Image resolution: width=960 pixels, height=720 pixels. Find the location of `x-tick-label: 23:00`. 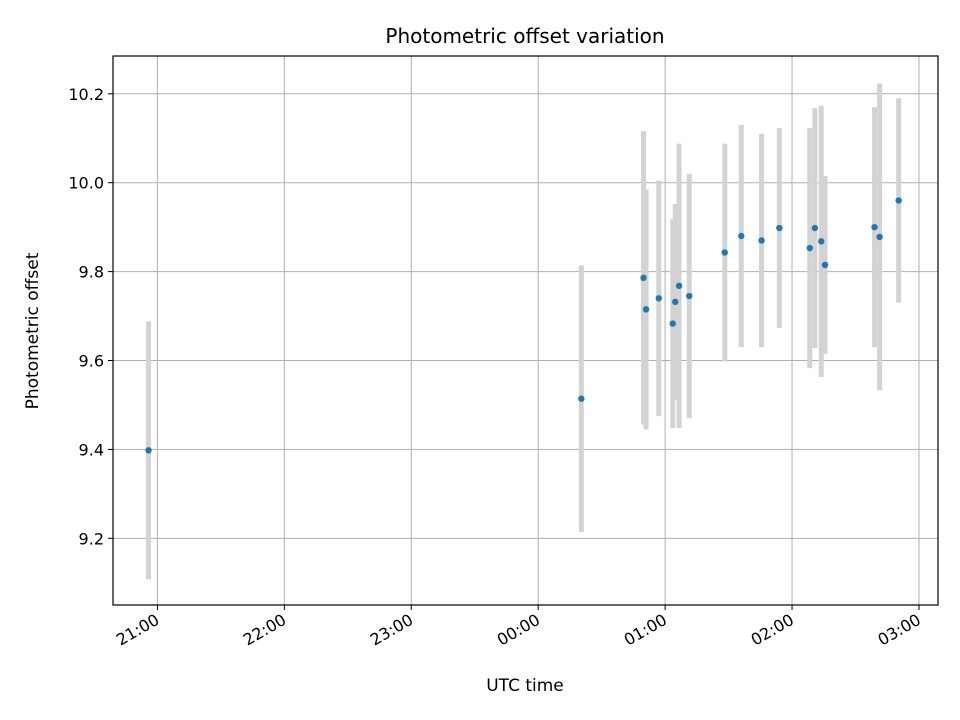

x-tick-label: 23:00 is located at coordinates (391, 630).